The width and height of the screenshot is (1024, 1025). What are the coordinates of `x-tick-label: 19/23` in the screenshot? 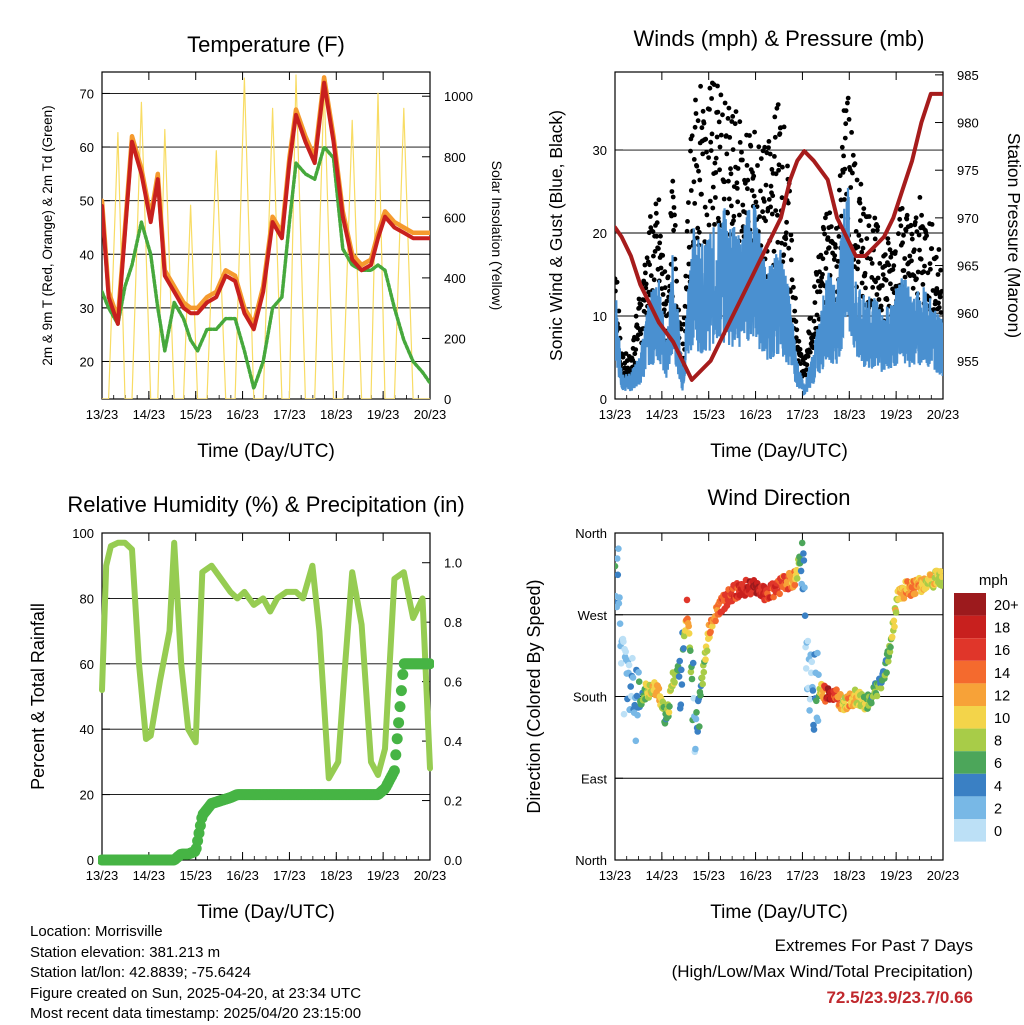 It's located at (896, 414).